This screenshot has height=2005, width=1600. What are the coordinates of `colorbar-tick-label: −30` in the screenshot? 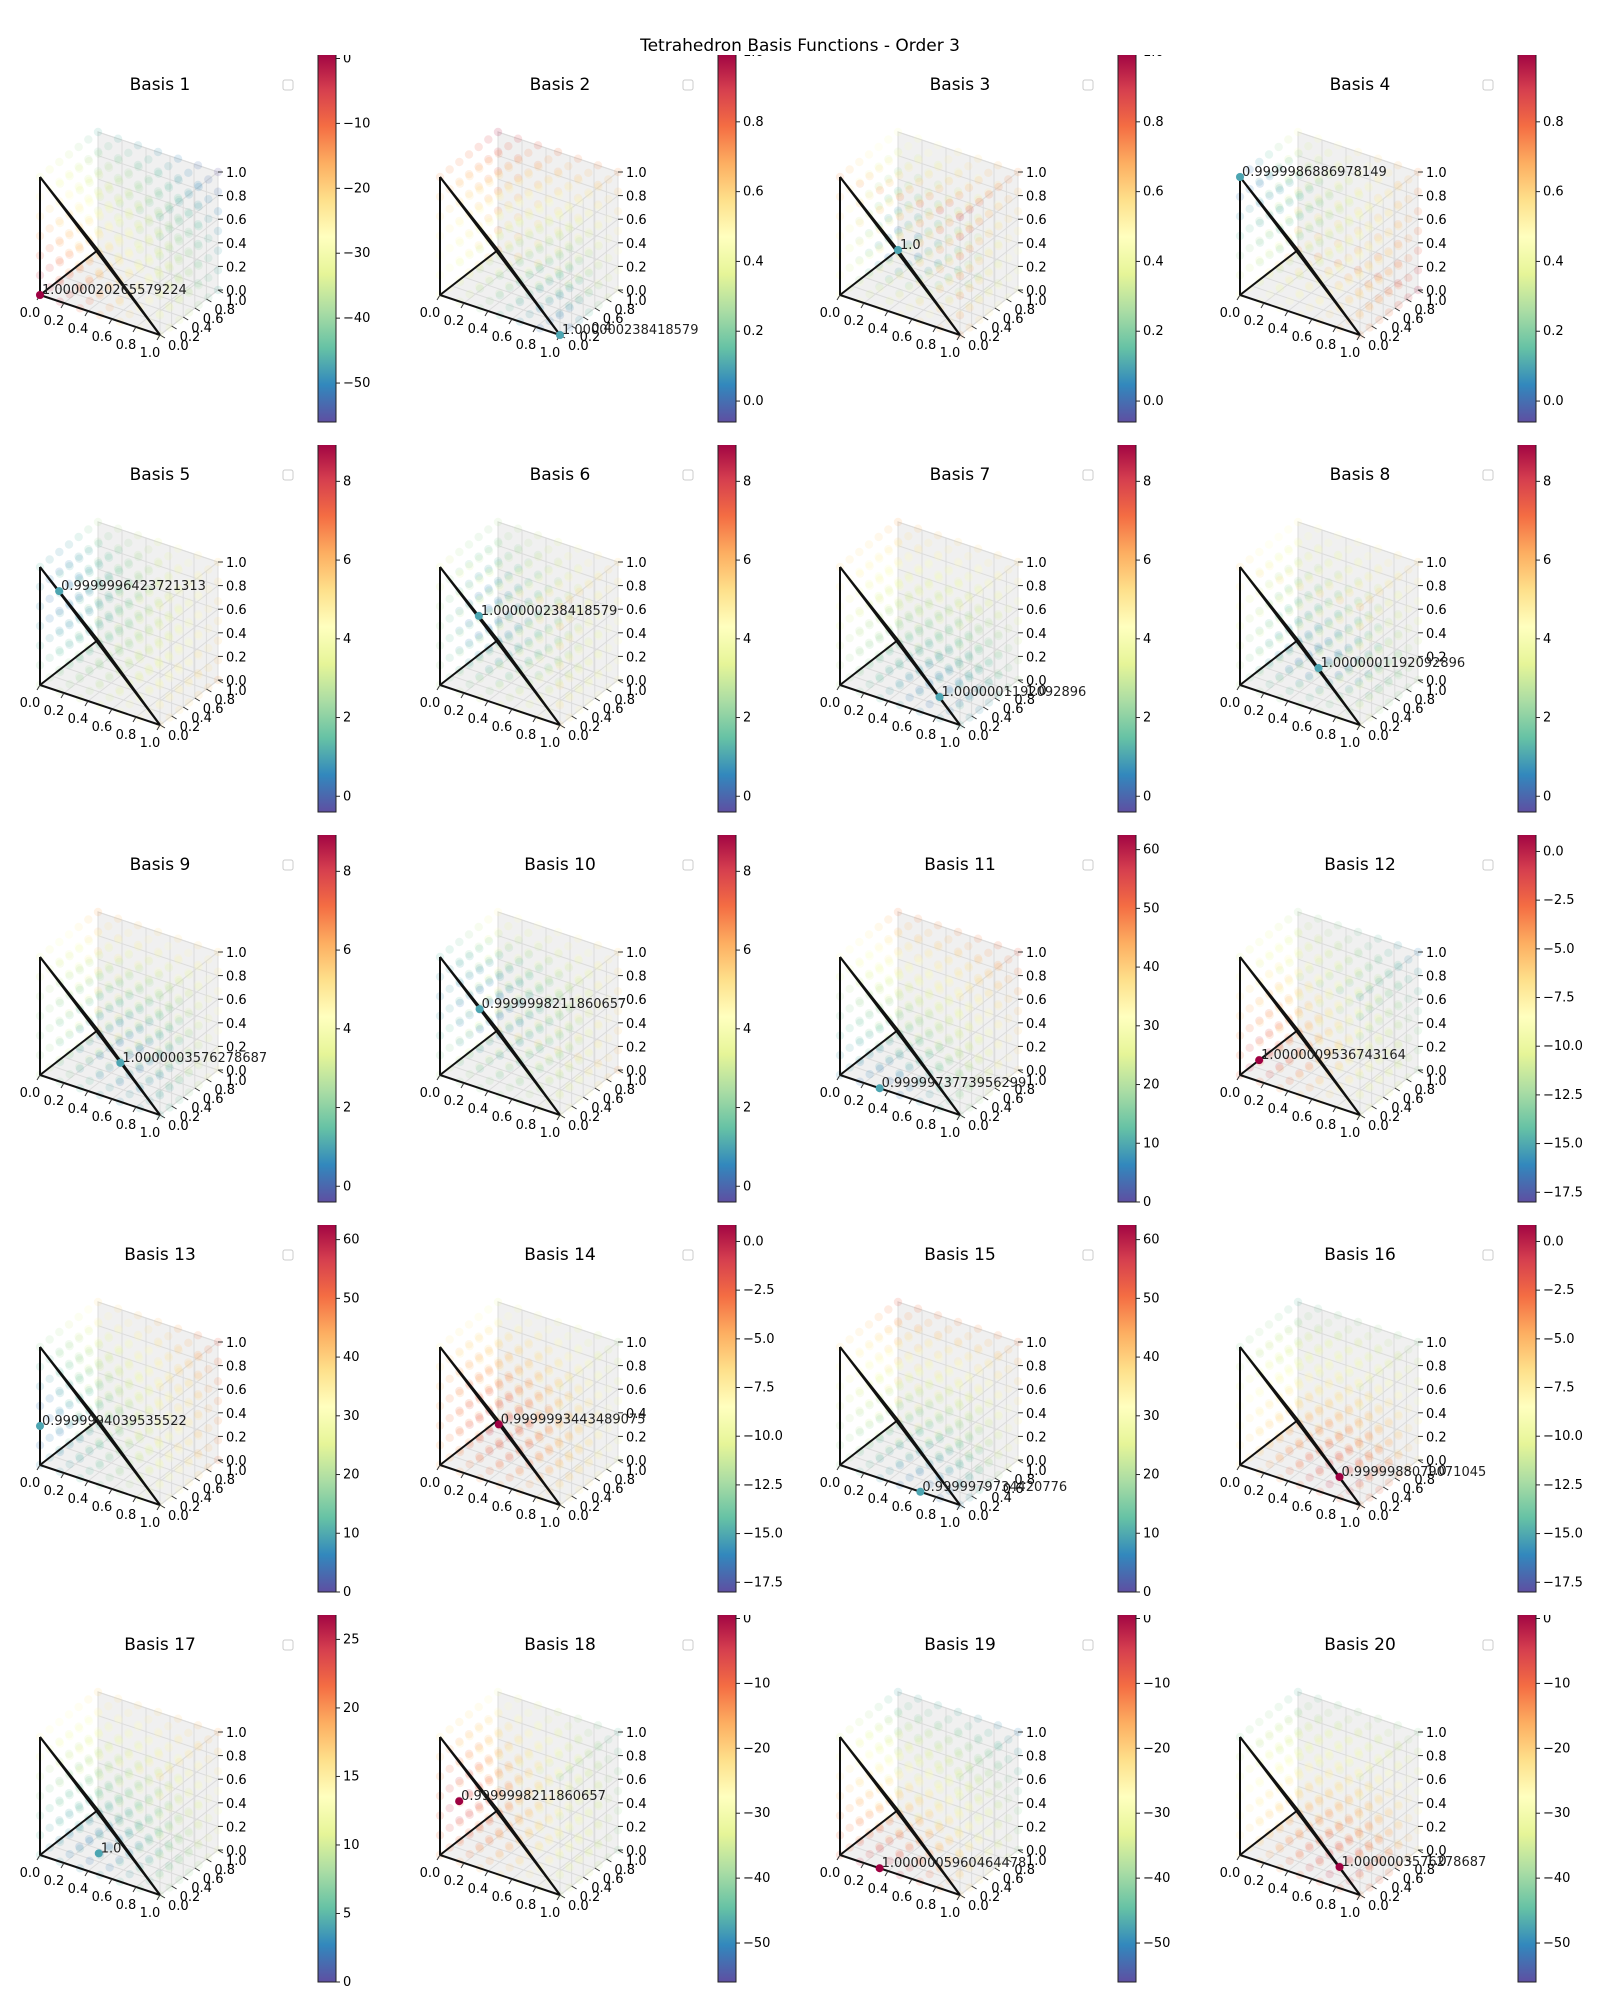 It's located at (356, 253).